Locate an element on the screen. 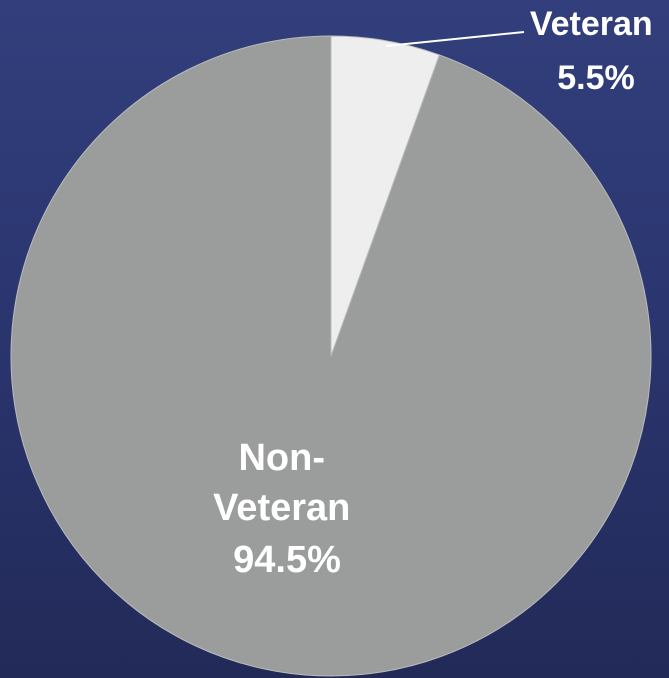 The image size is (669, 678). non-veteran-label: Non- Veteran 94.5% is located at coordinates (287, 509).